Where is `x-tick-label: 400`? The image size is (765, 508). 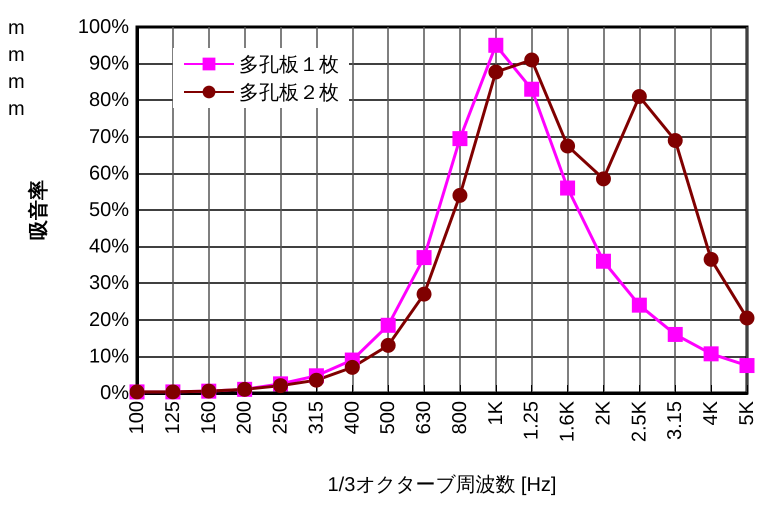
x-tick-label: 400 is located at coordinates (352, 417).